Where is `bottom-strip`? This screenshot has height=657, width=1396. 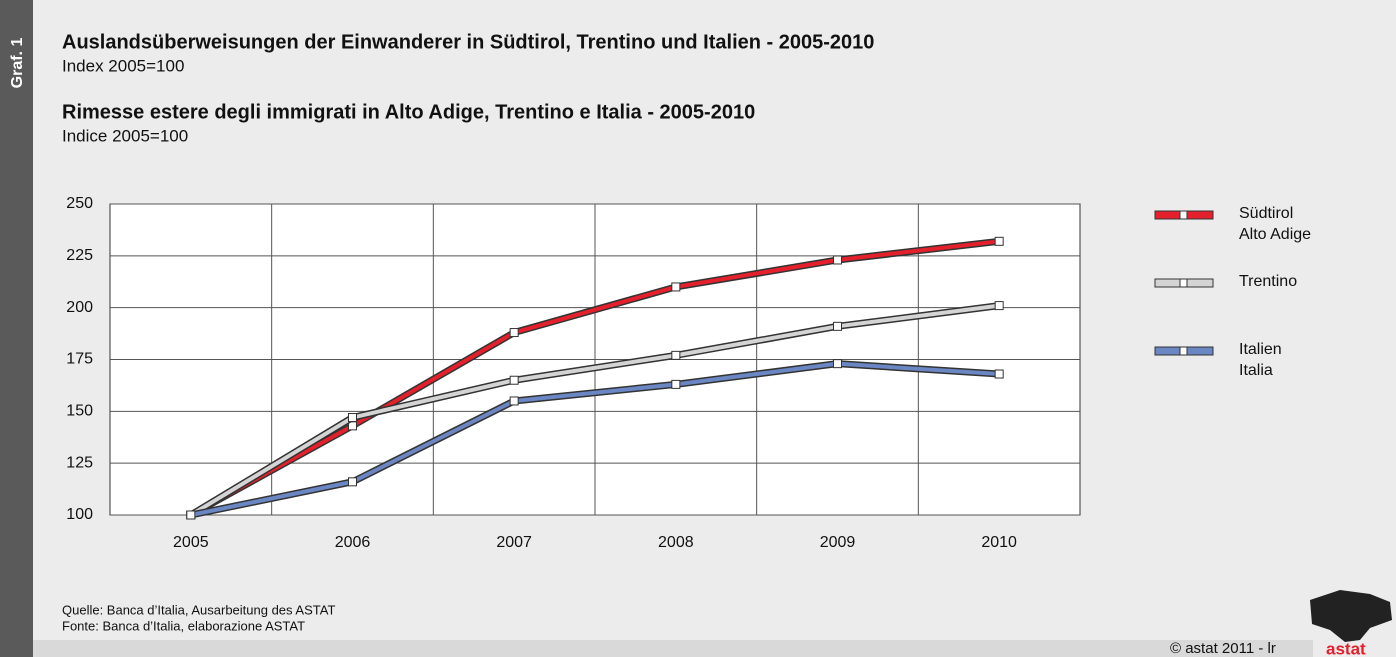
bottom-strip is located at coordinates (673, 648).